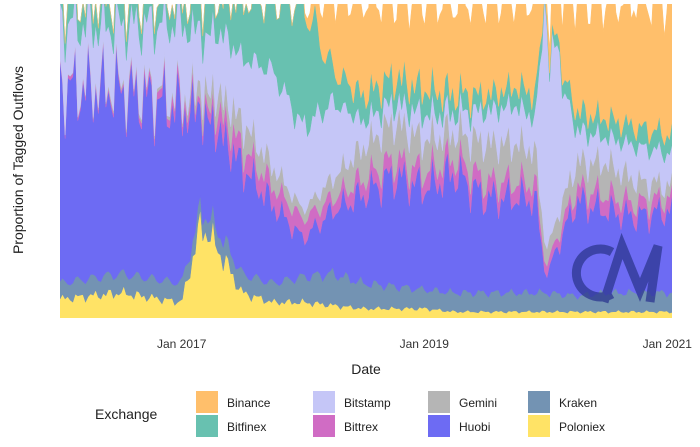 The image size is (700, 447). What do you see at coordinates (578, 403) in the screenshot?
I see `legend-label-kraken: Kraken` at bounding box center [578, 403].